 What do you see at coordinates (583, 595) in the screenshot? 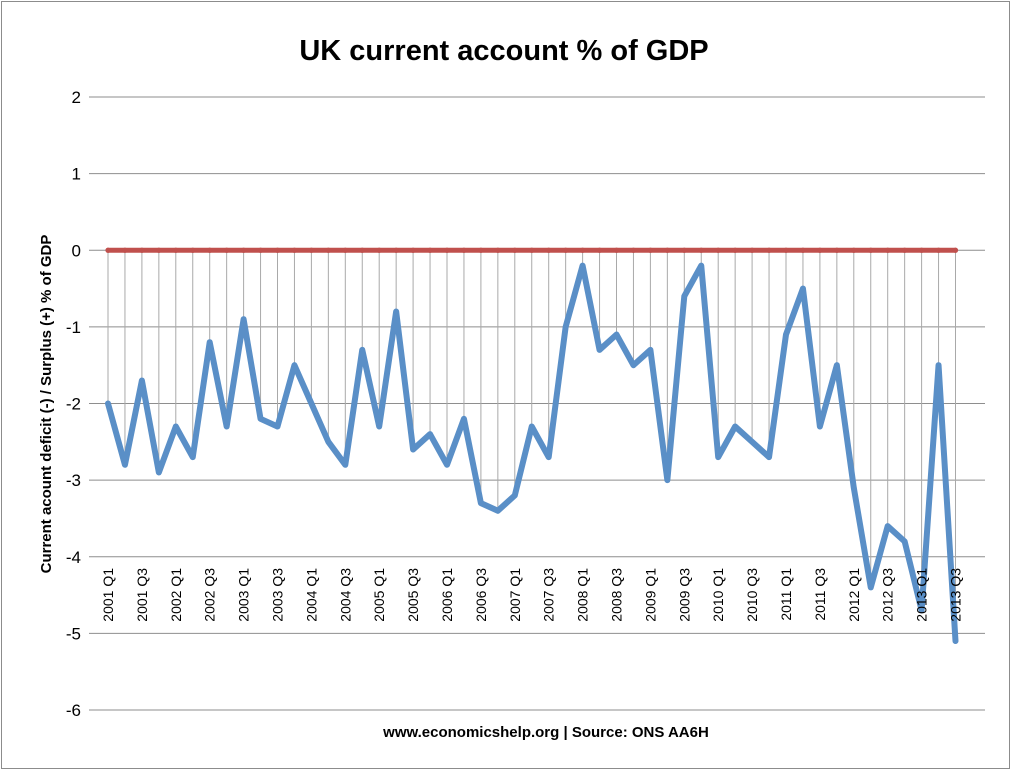
I see `x-tick-label: 2008 Q1` at bounding box center [583, 595].